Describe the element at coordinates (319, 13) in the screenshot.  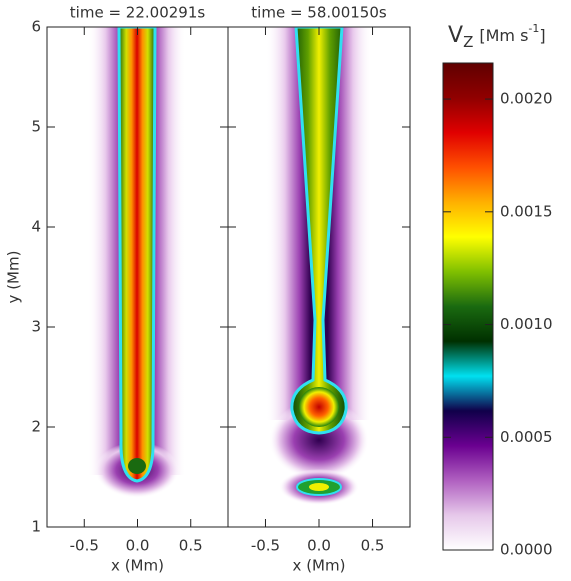
I see `panel-title: time = 58.00150s` at that location.